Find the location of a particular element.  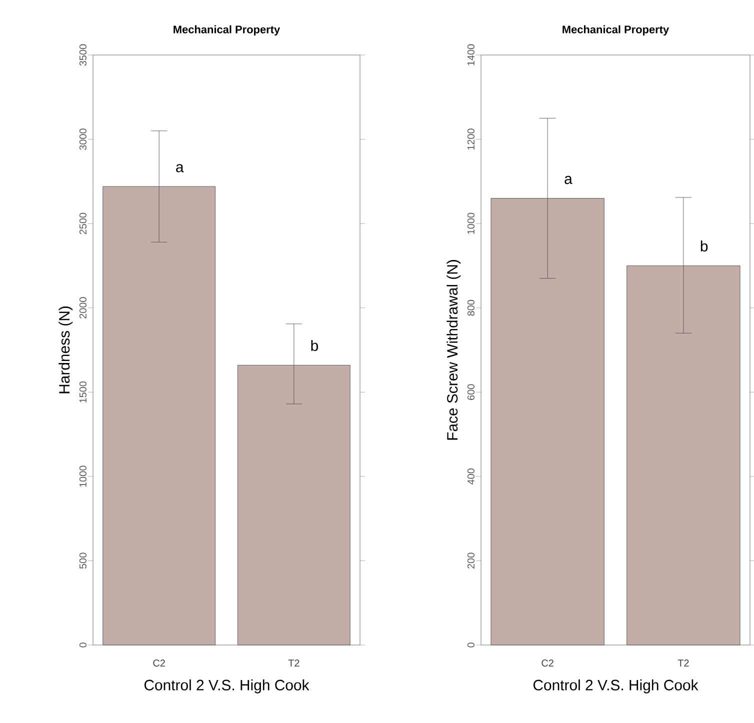

y-tick-label: 800 is located at coordinates (470, 308).